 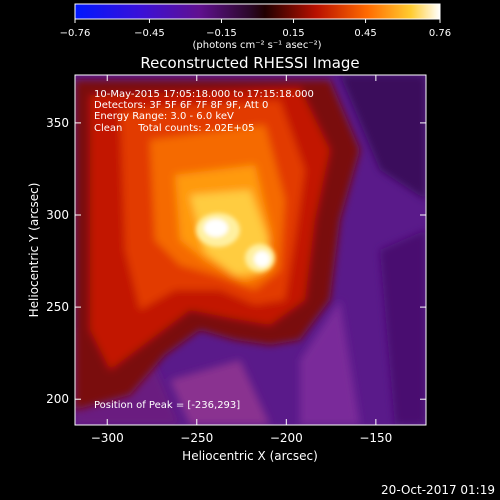 I want to click on x-tick-label: −250, so click(x=196, y=438).